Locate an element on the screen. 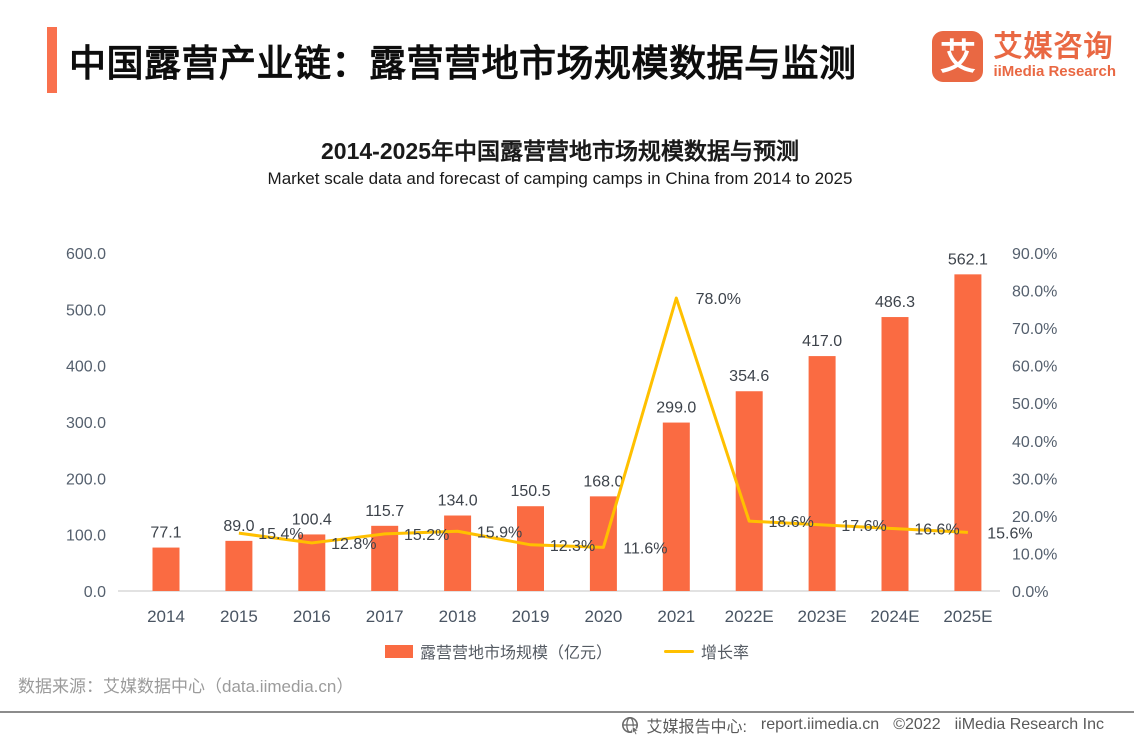 The height and width of the screenshot is (737, 1134). right-axis-tick: 20.0% is located at coordinates (1034, 517).